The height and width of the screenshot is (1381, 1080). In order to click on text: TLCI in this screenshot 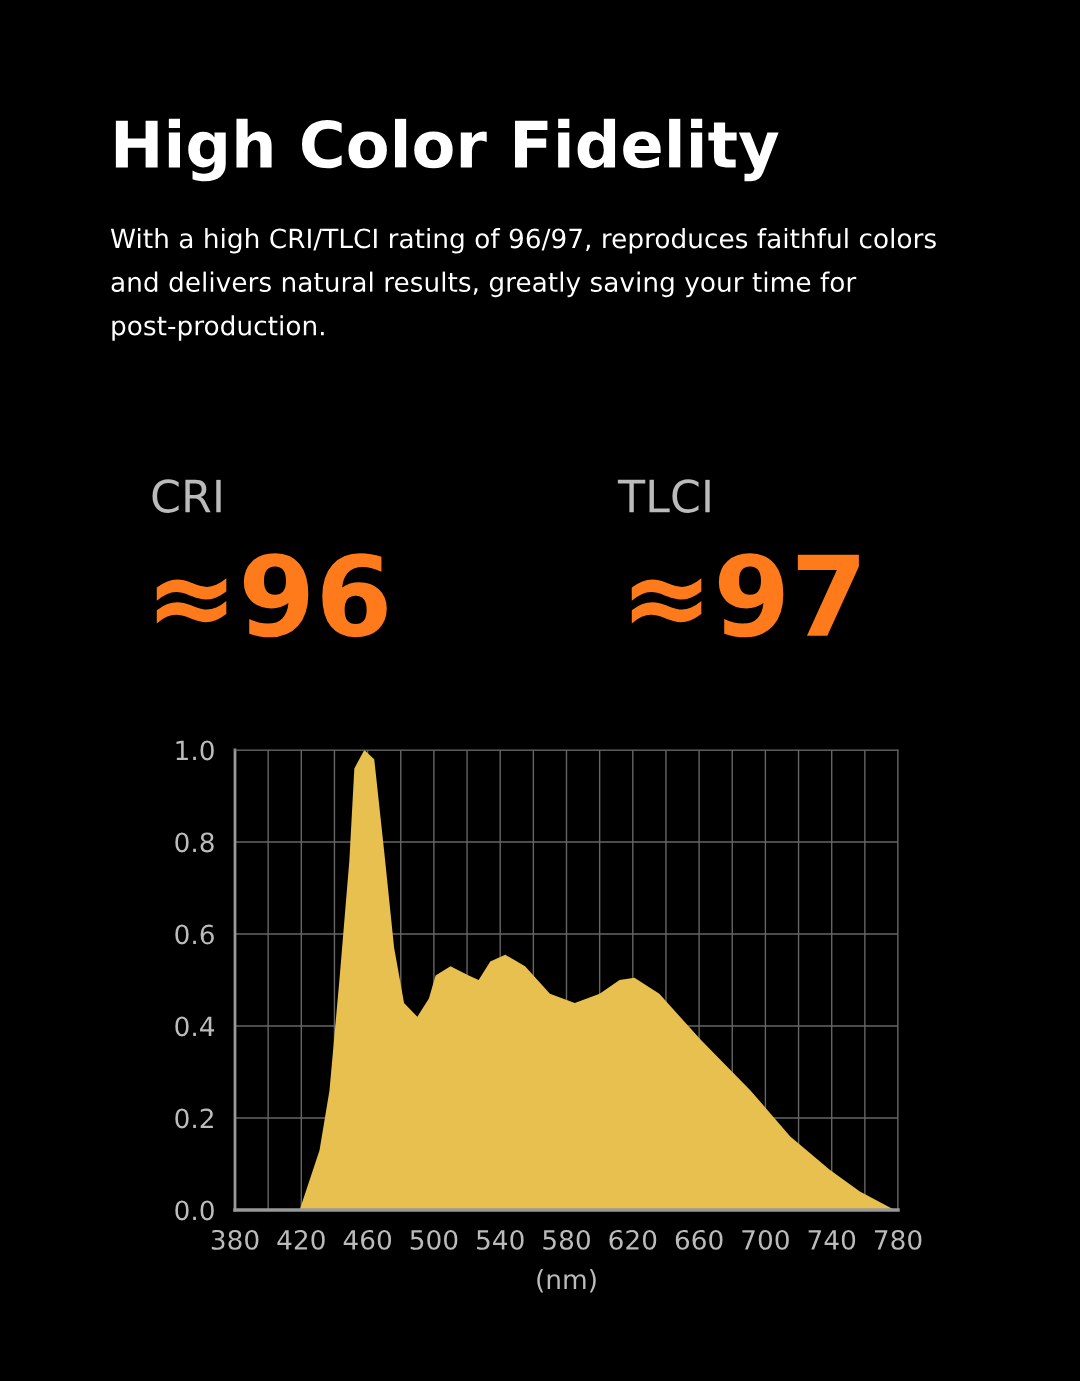, I will do `click(663, 496)`.